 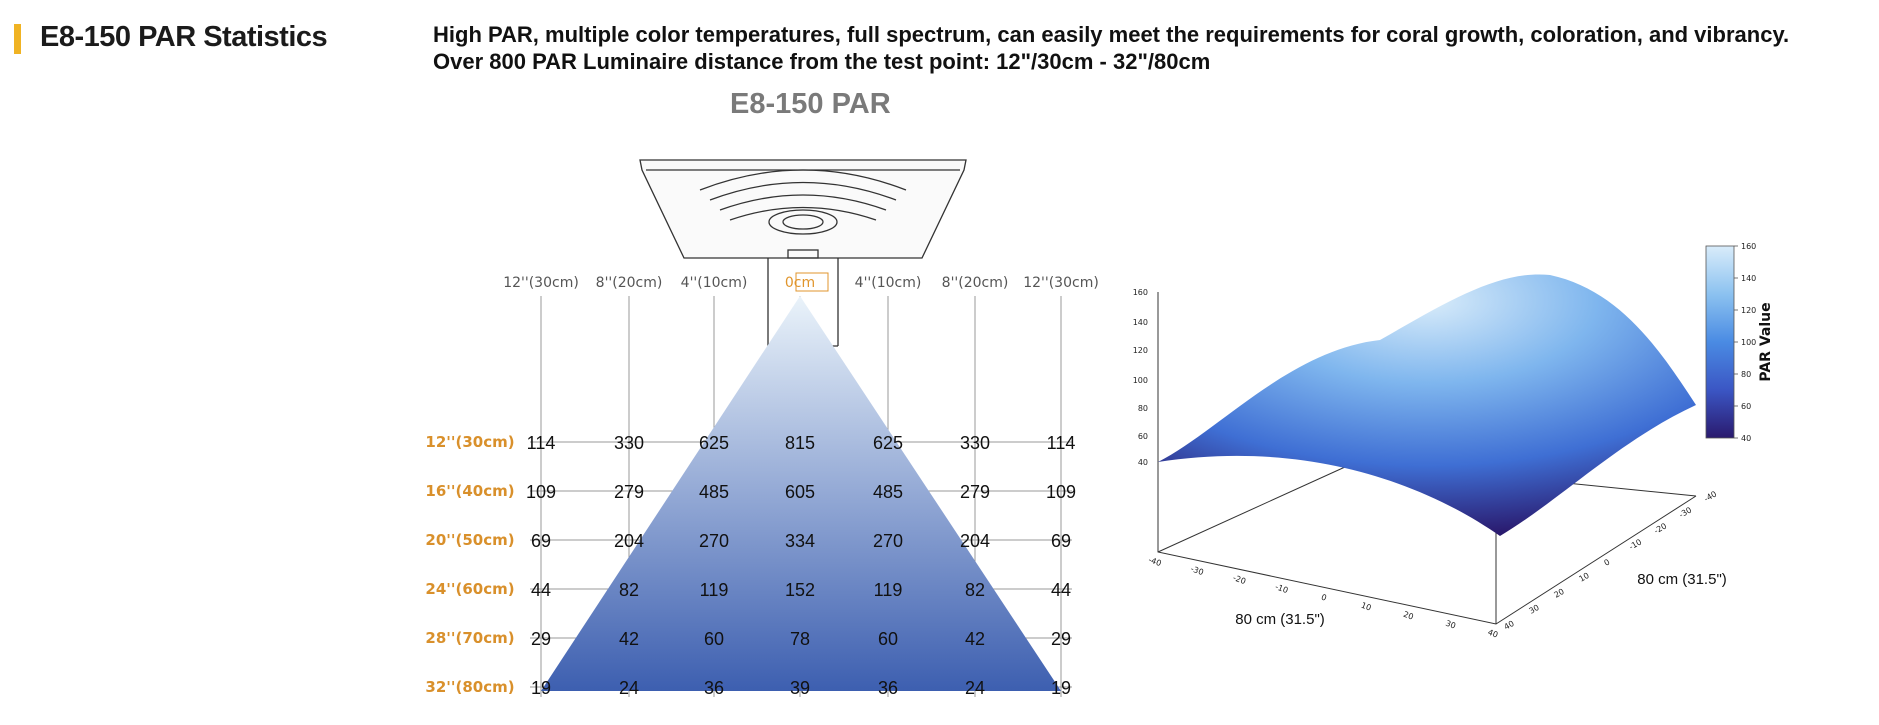 I want to click on colorbar-tick-label: 140, so click(x=1748, y=278).